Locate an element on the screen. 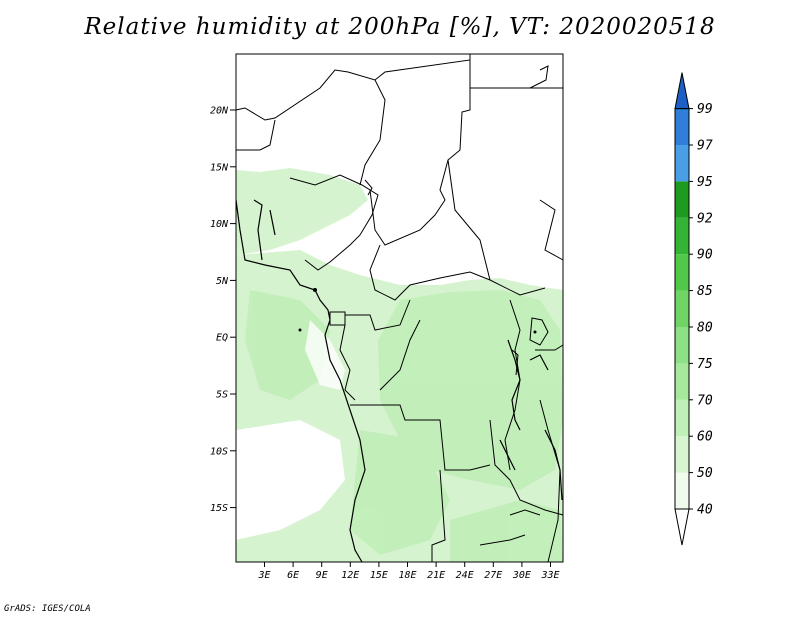 Image resolution: width=800 pixels, height=618 pixels. lon-tick-label: 21E is located at coordinates (436, 575).